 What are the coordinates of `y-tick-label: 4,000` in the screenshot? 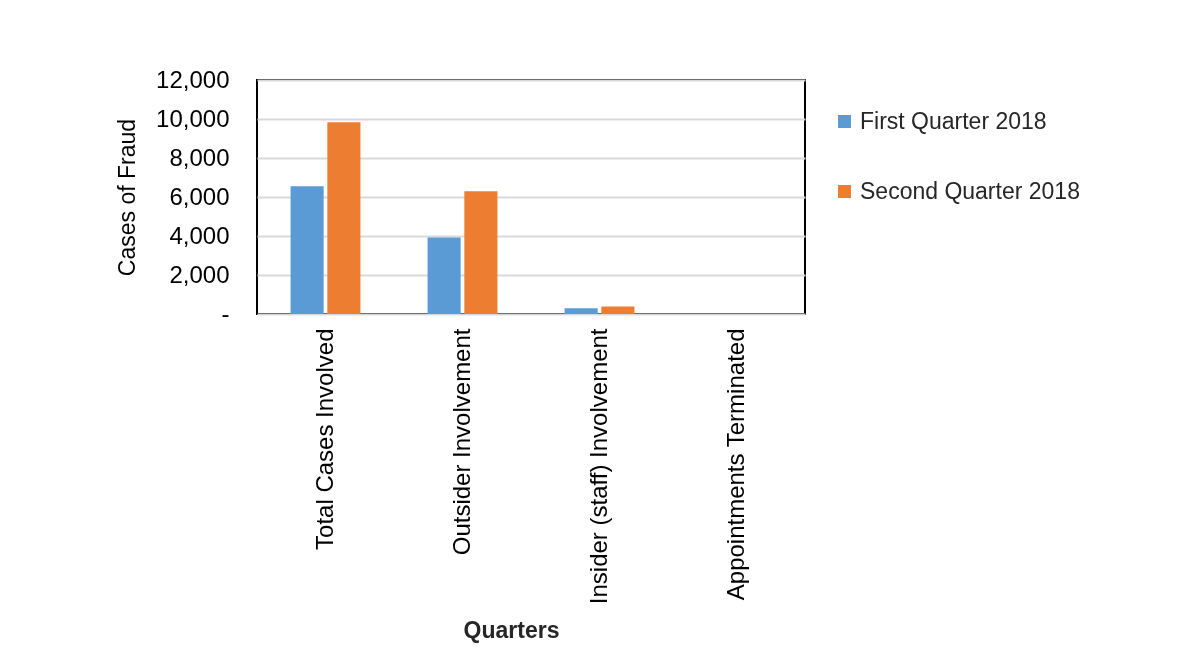 It's located at (199, 235).